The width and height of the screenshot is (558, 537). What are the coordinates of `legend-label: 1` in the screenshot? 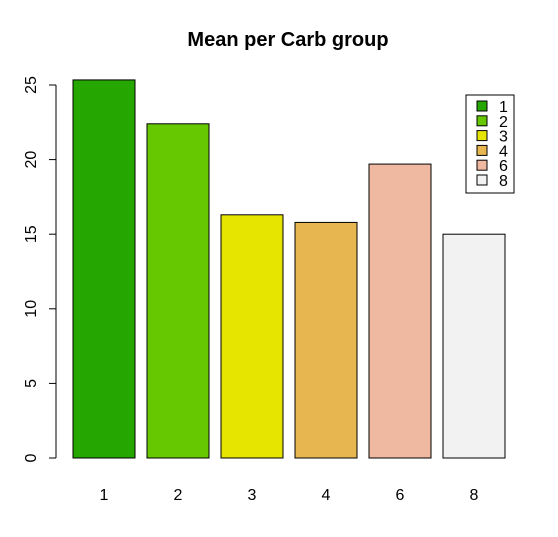 It's located at (503, 107).